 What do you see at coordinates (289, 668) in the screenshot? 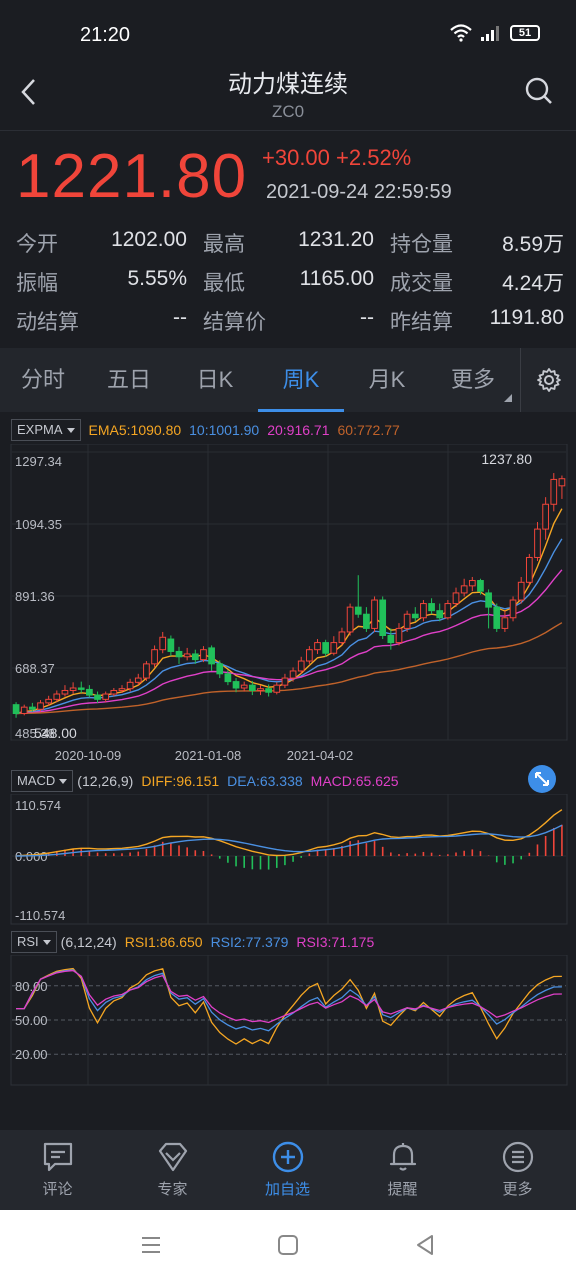
I see `ema60-line` at bounding box center [289, 668].